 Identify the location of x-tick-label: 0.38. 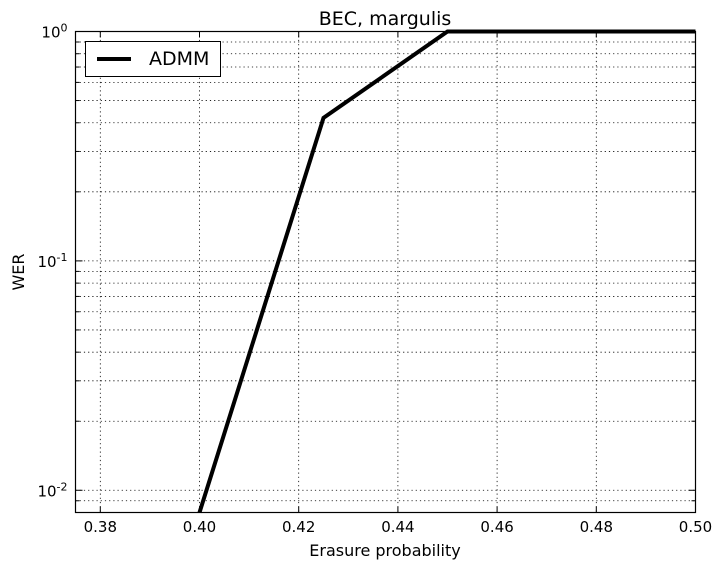
(100, 527).